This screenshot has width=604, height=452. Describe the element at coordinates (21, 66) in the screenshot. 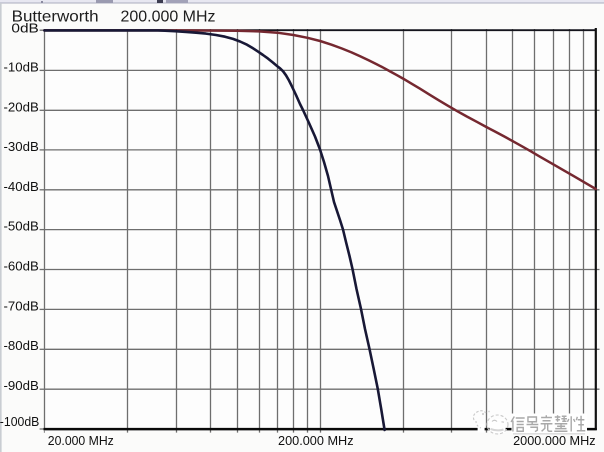

I see `svg-text: -10dB` at that location.